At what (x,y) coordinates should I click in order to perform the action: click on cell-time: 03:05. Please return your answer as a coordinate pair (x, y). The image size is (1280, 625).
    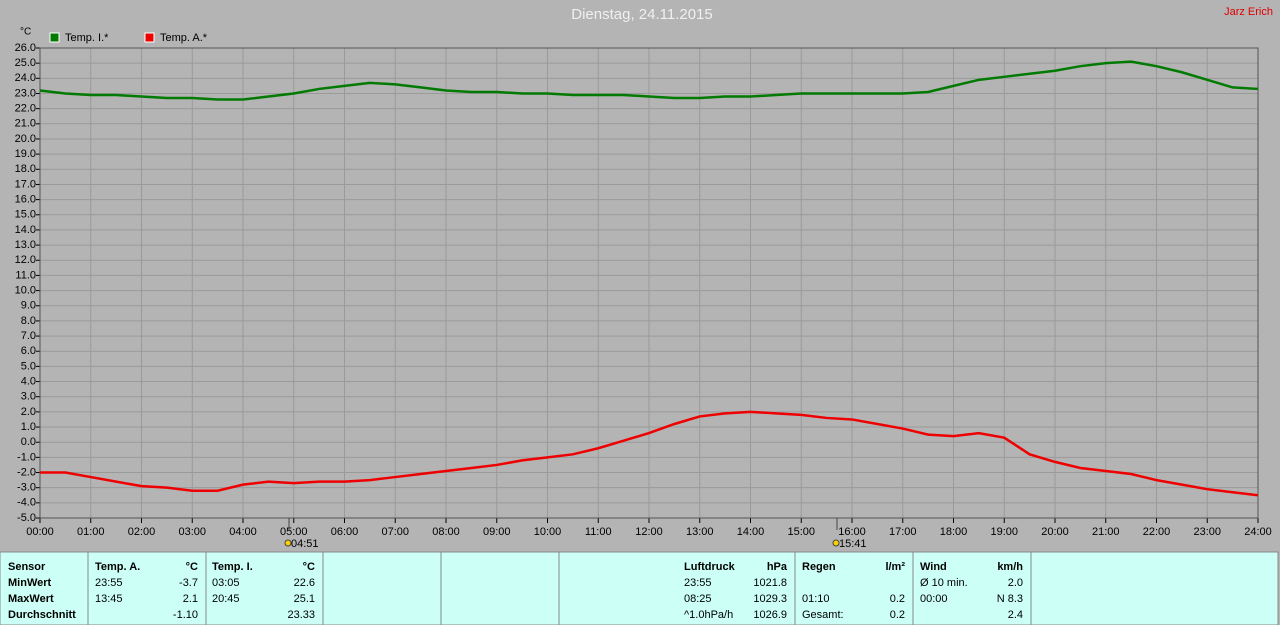
    Looking at the image, I should click on (226, 583).